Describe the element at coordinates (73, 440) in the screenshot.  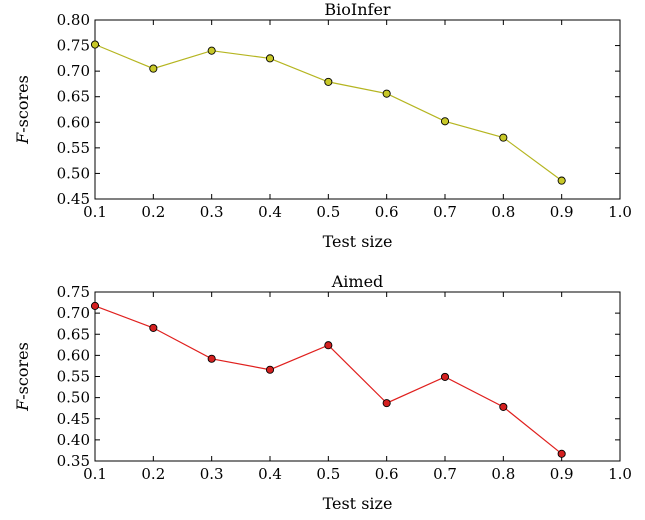
I see `y-tick-label: 0.40` at that location.